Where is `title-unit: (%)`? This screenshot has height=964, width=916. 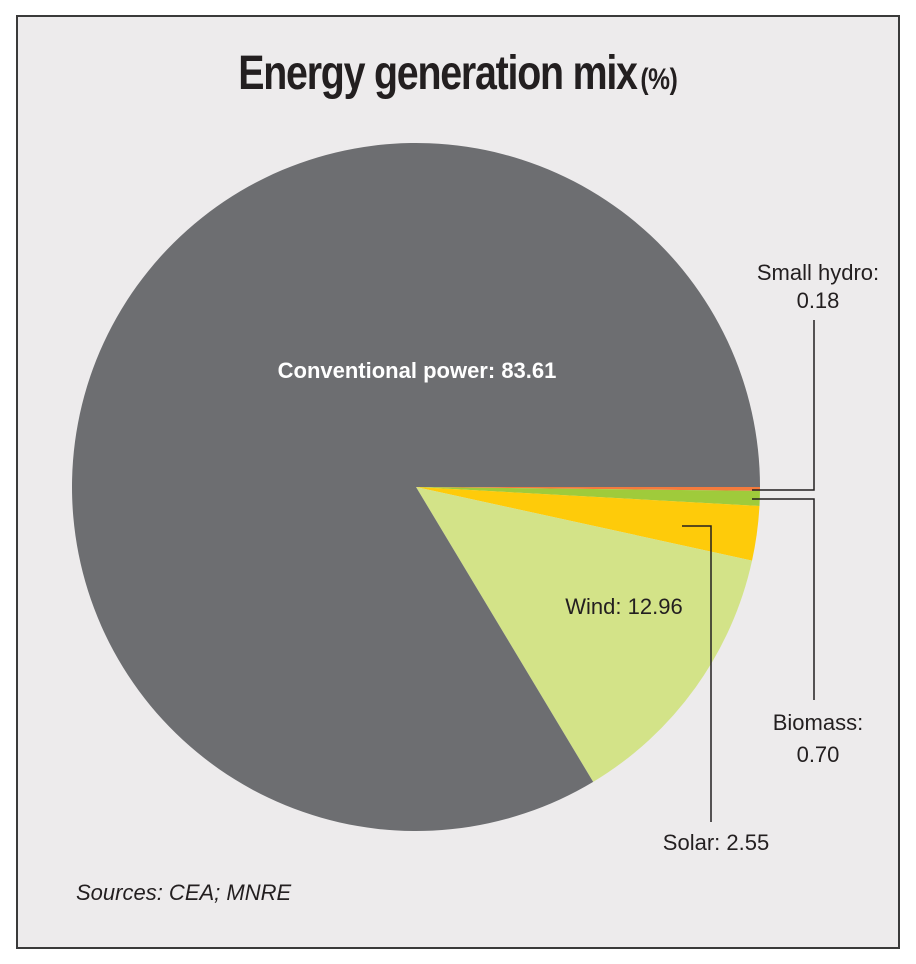 title-unit: (%) is located at coordinates (659, 79).